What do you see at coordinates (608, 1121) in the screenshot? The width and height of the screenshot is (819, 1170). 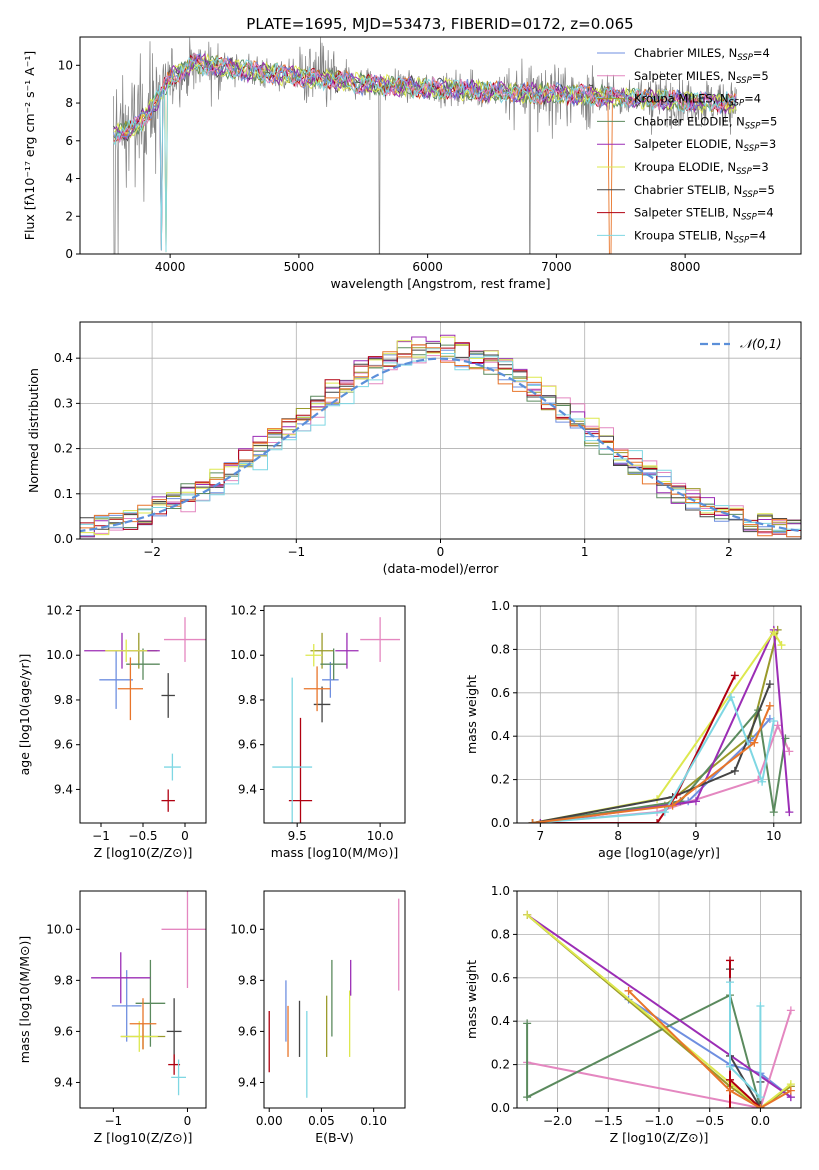 I see `x-tick-label: −1.5` at bounding box center [608, 1121].